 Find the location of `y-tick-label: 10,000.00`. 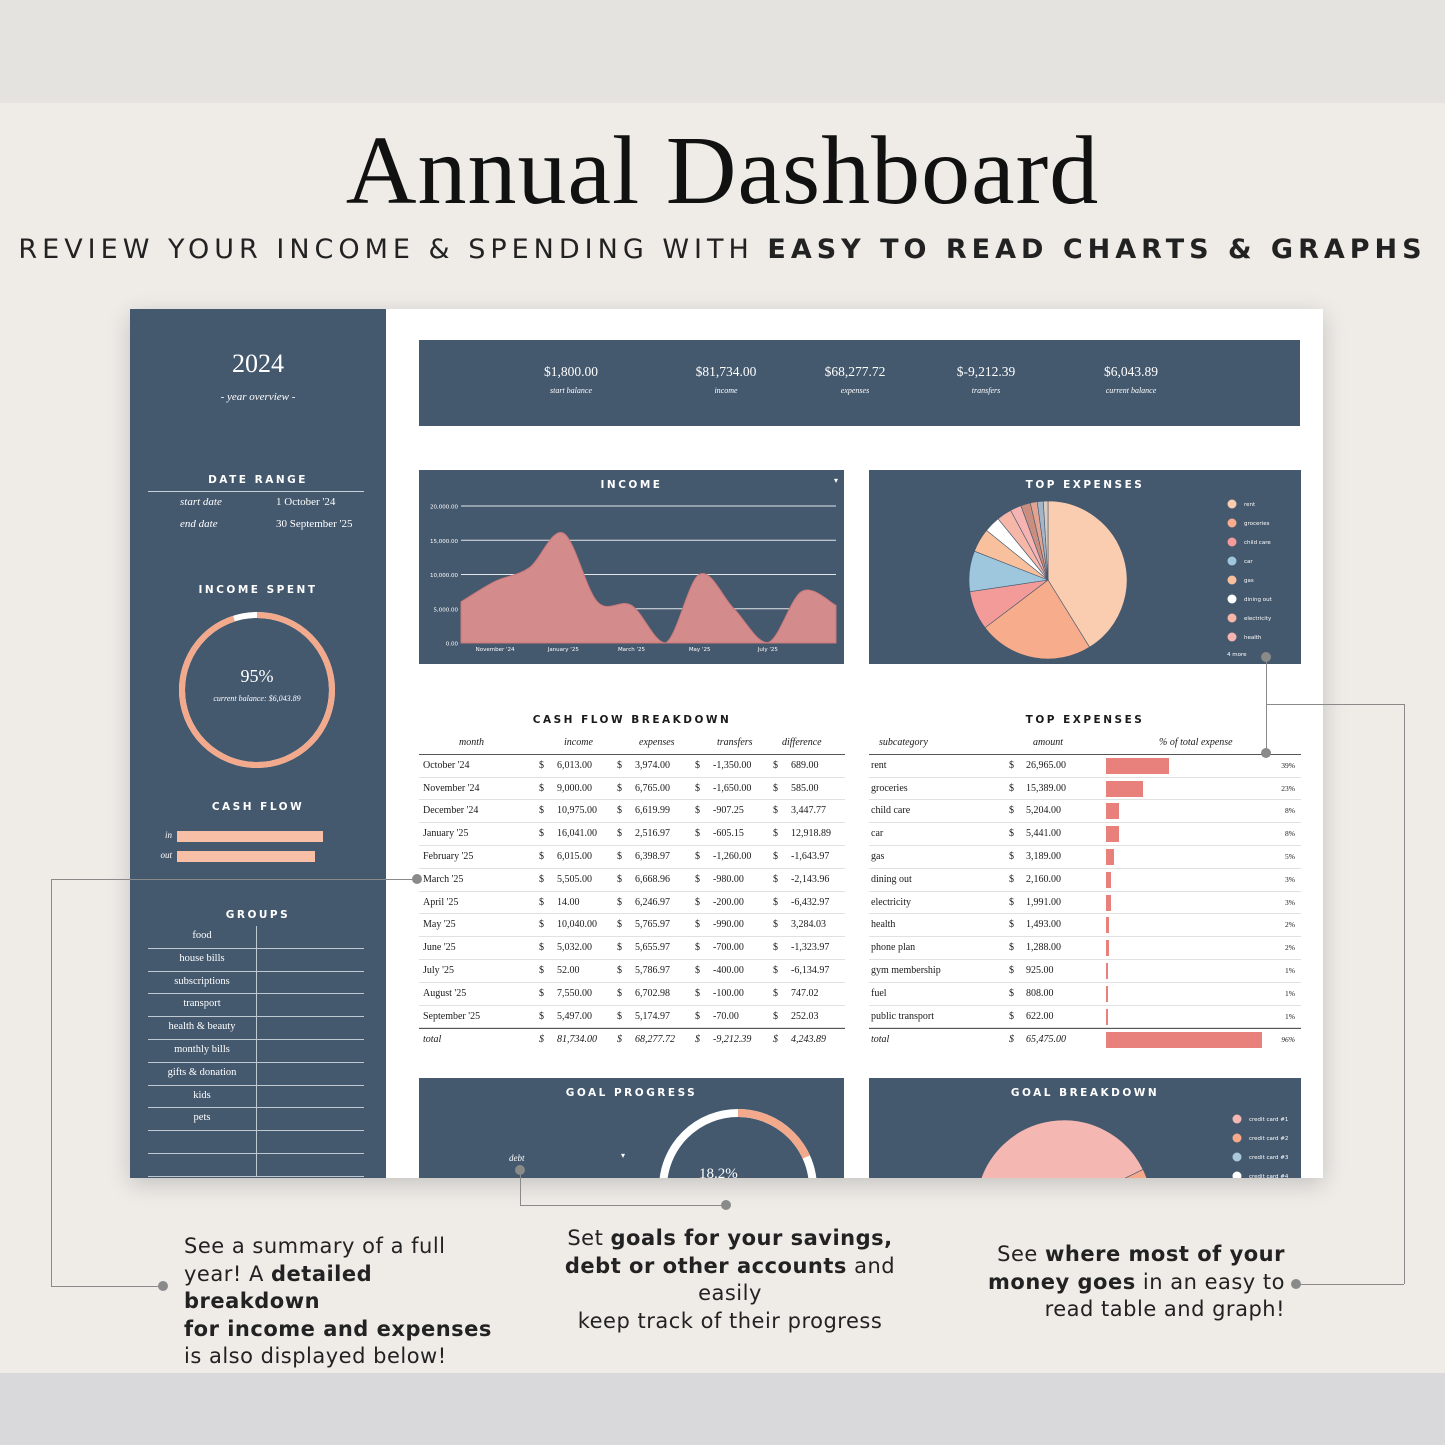

y-tick-label: 10,000.00 is located at coordinates (444, 576).